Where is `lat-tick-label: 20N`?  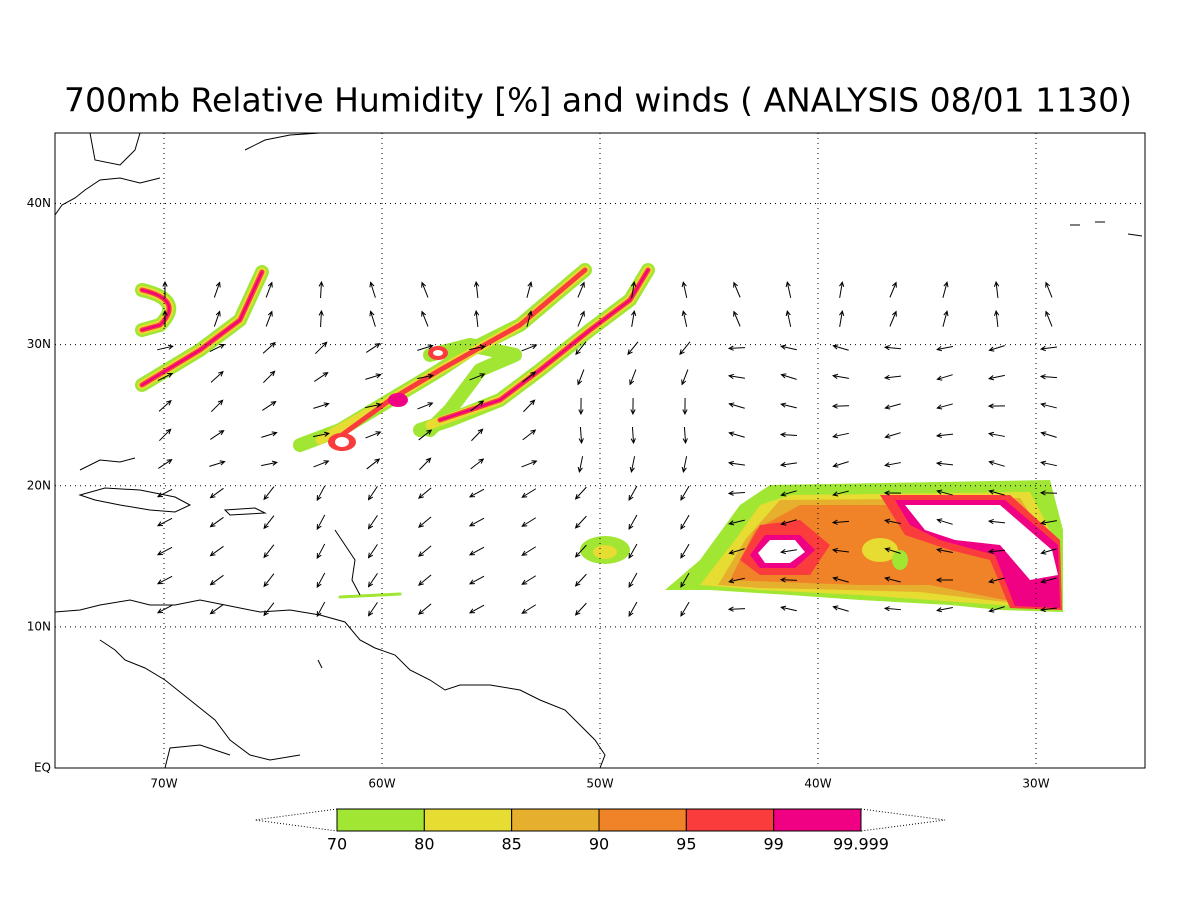 lat-tick-label: 20N is located at coordinates (39, 485).